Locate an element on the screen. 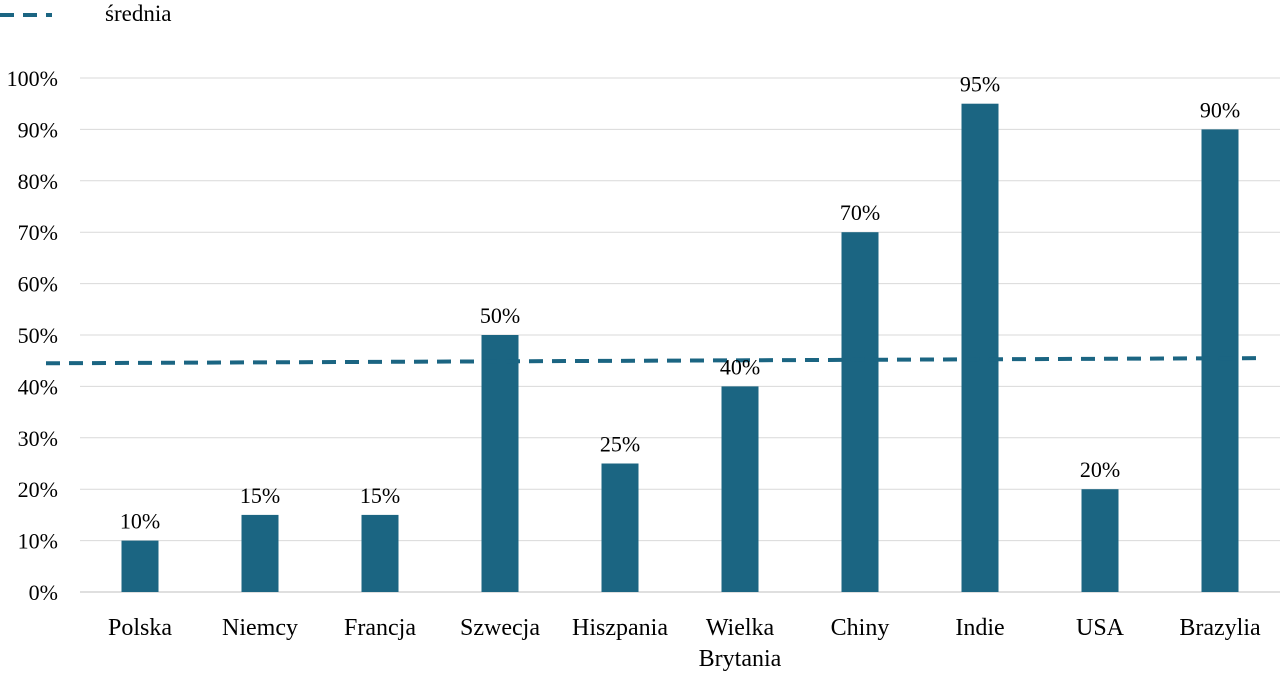 The height and width of the screenshot is (674, 1280). bar-hiszpania is located at coordinates (620, 527).